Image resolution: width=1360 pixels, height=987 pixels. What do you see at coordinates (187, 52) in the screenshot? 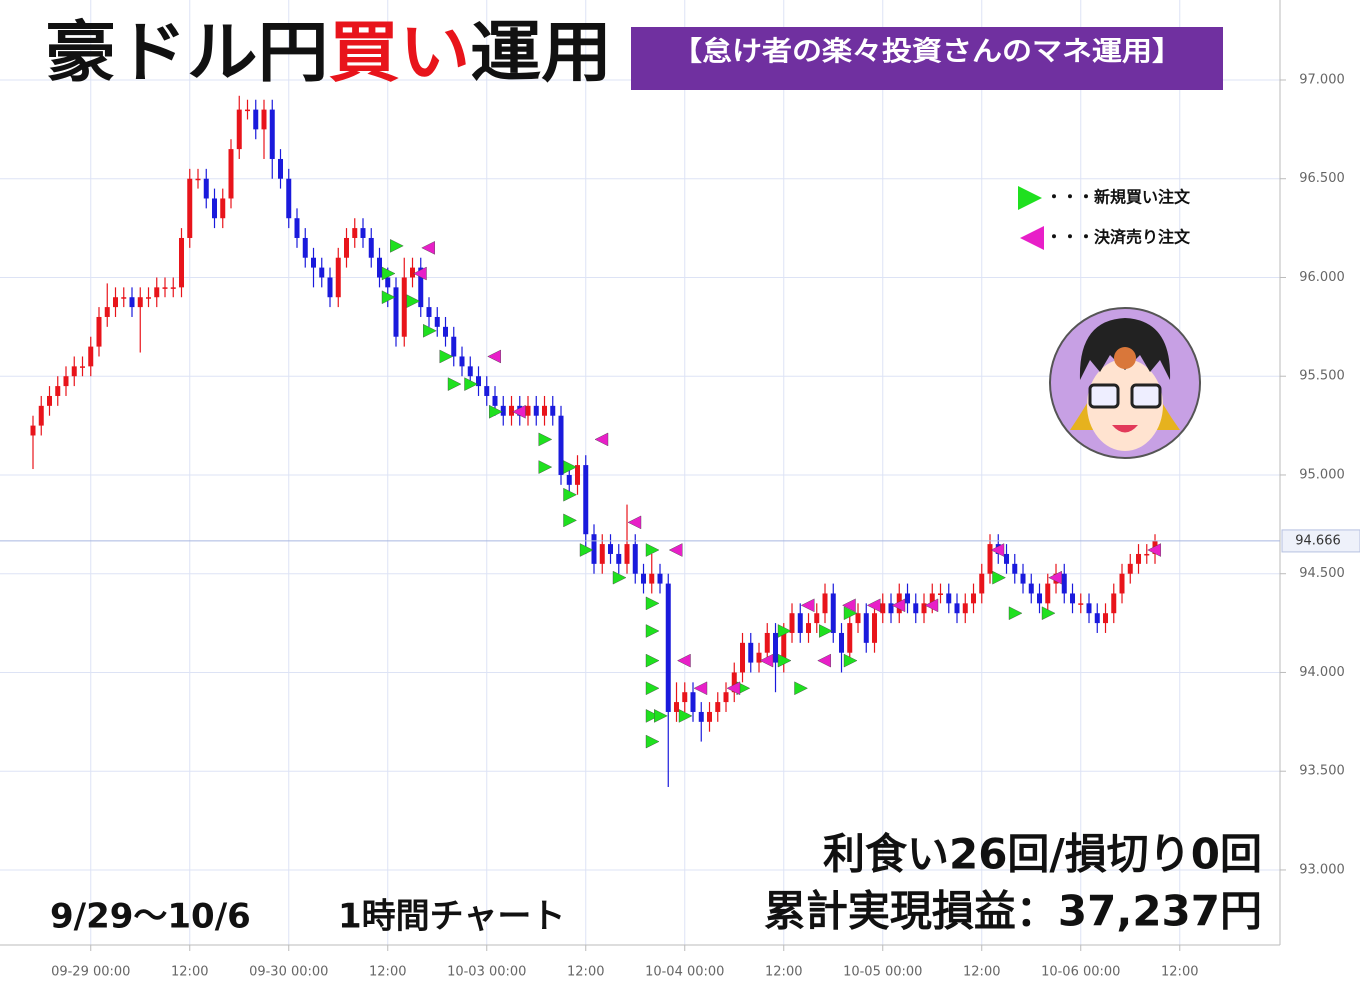
I see `title-part: 豪ドル円` at bounding box center [187, 52].